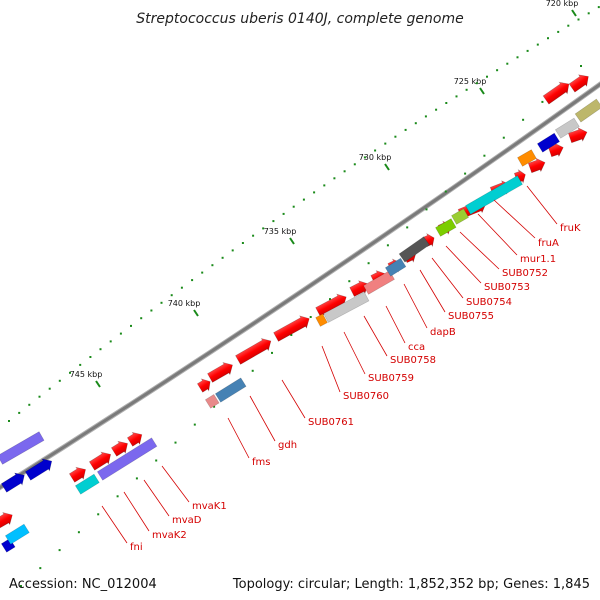 This screenshot has width=600, height=600. I want to click on gene-label: fni, so click(136, 547).